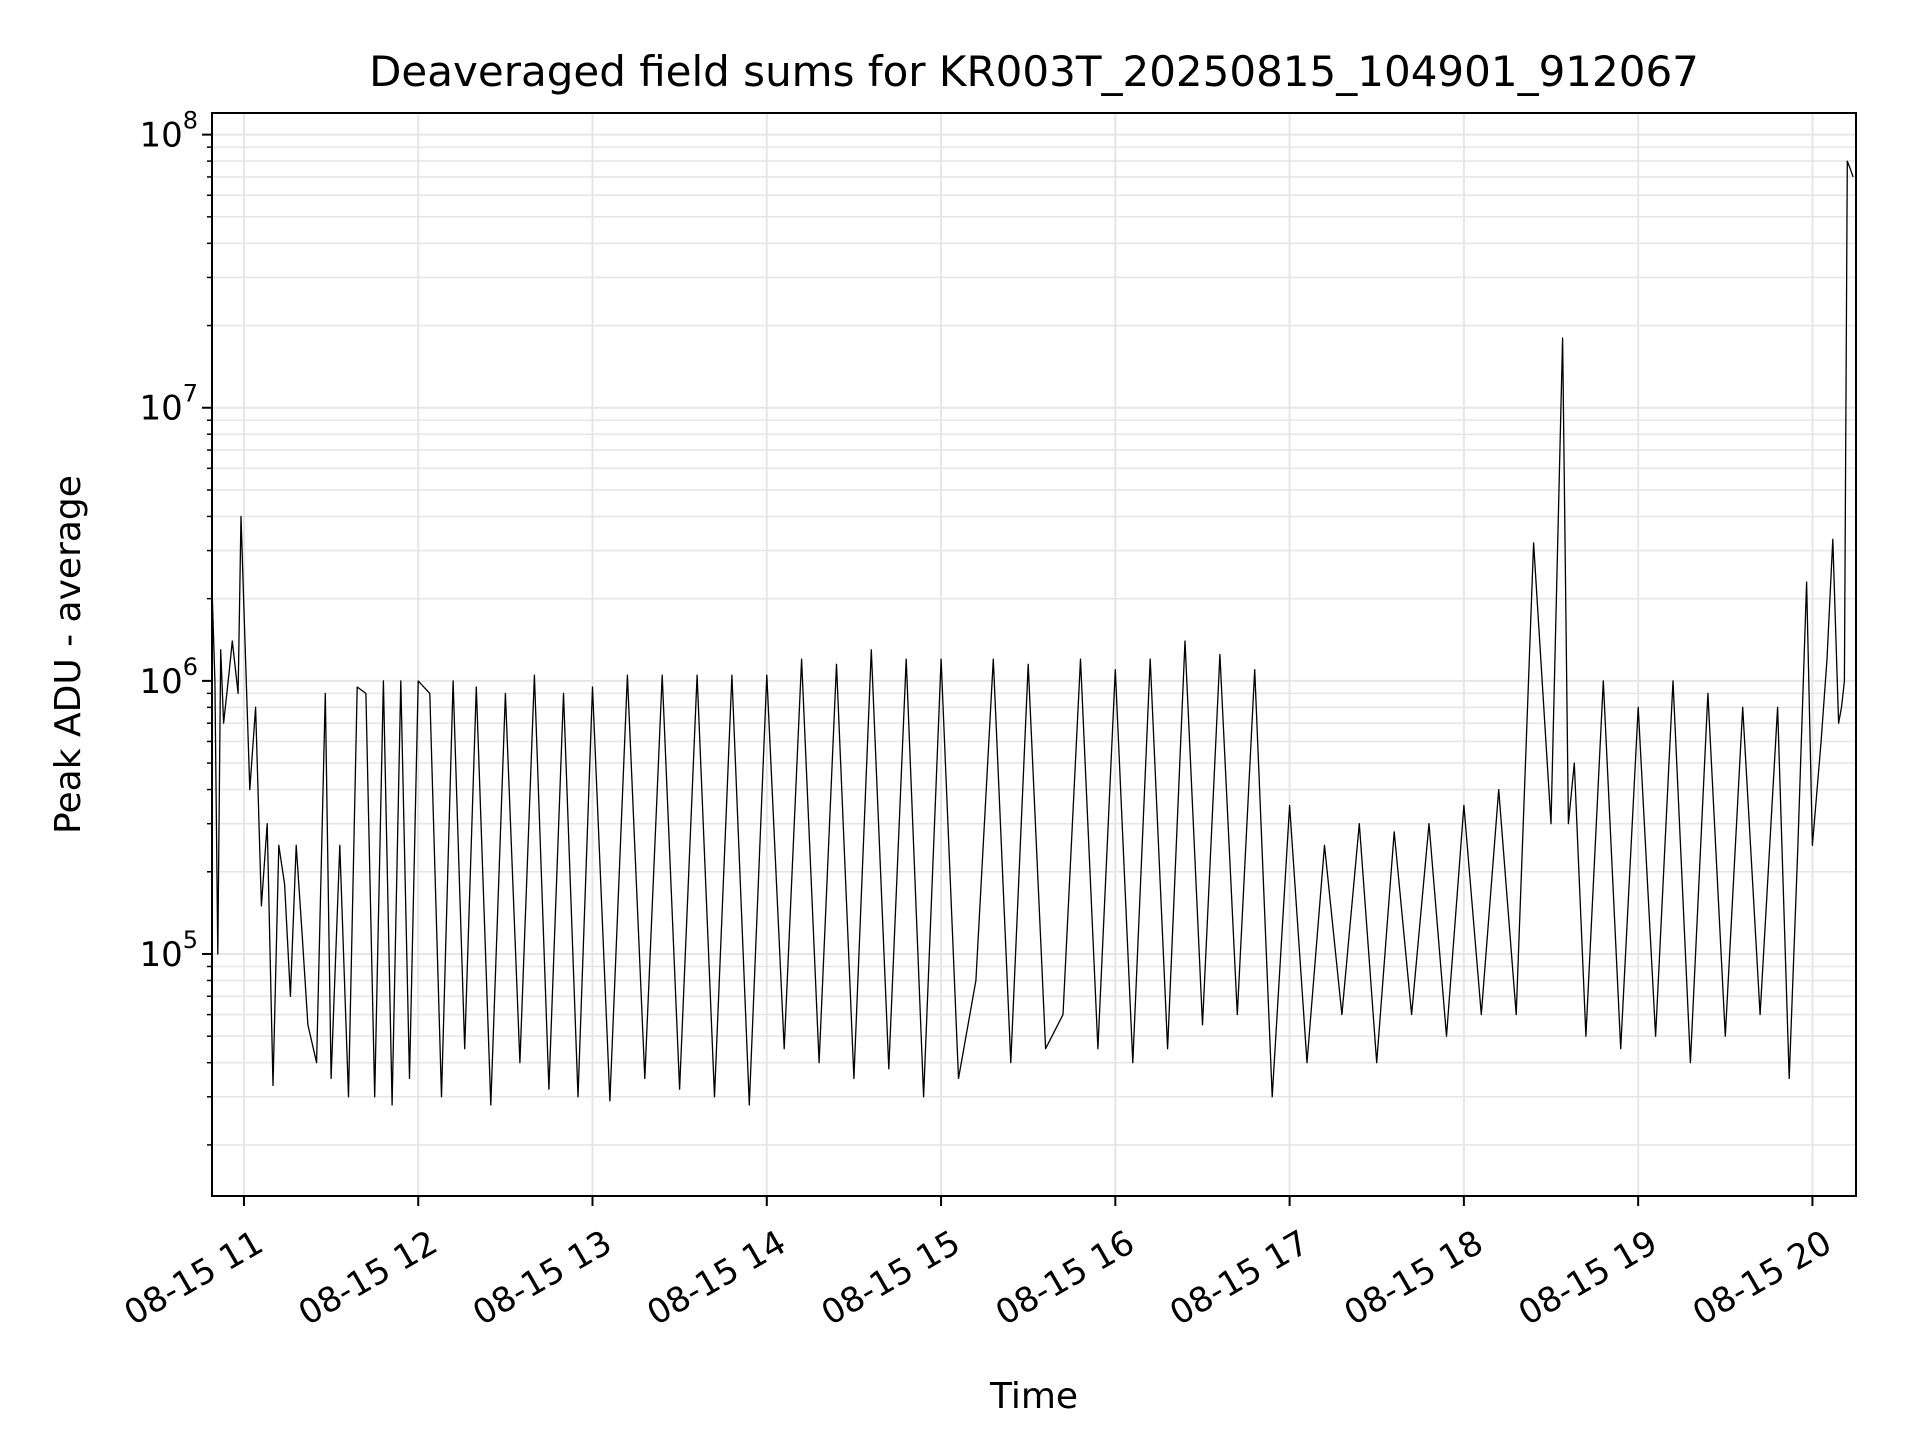  Describe the element at coordinates (190, 667) in the screenshot. I see `y-tick-exponent: 6` at that location.